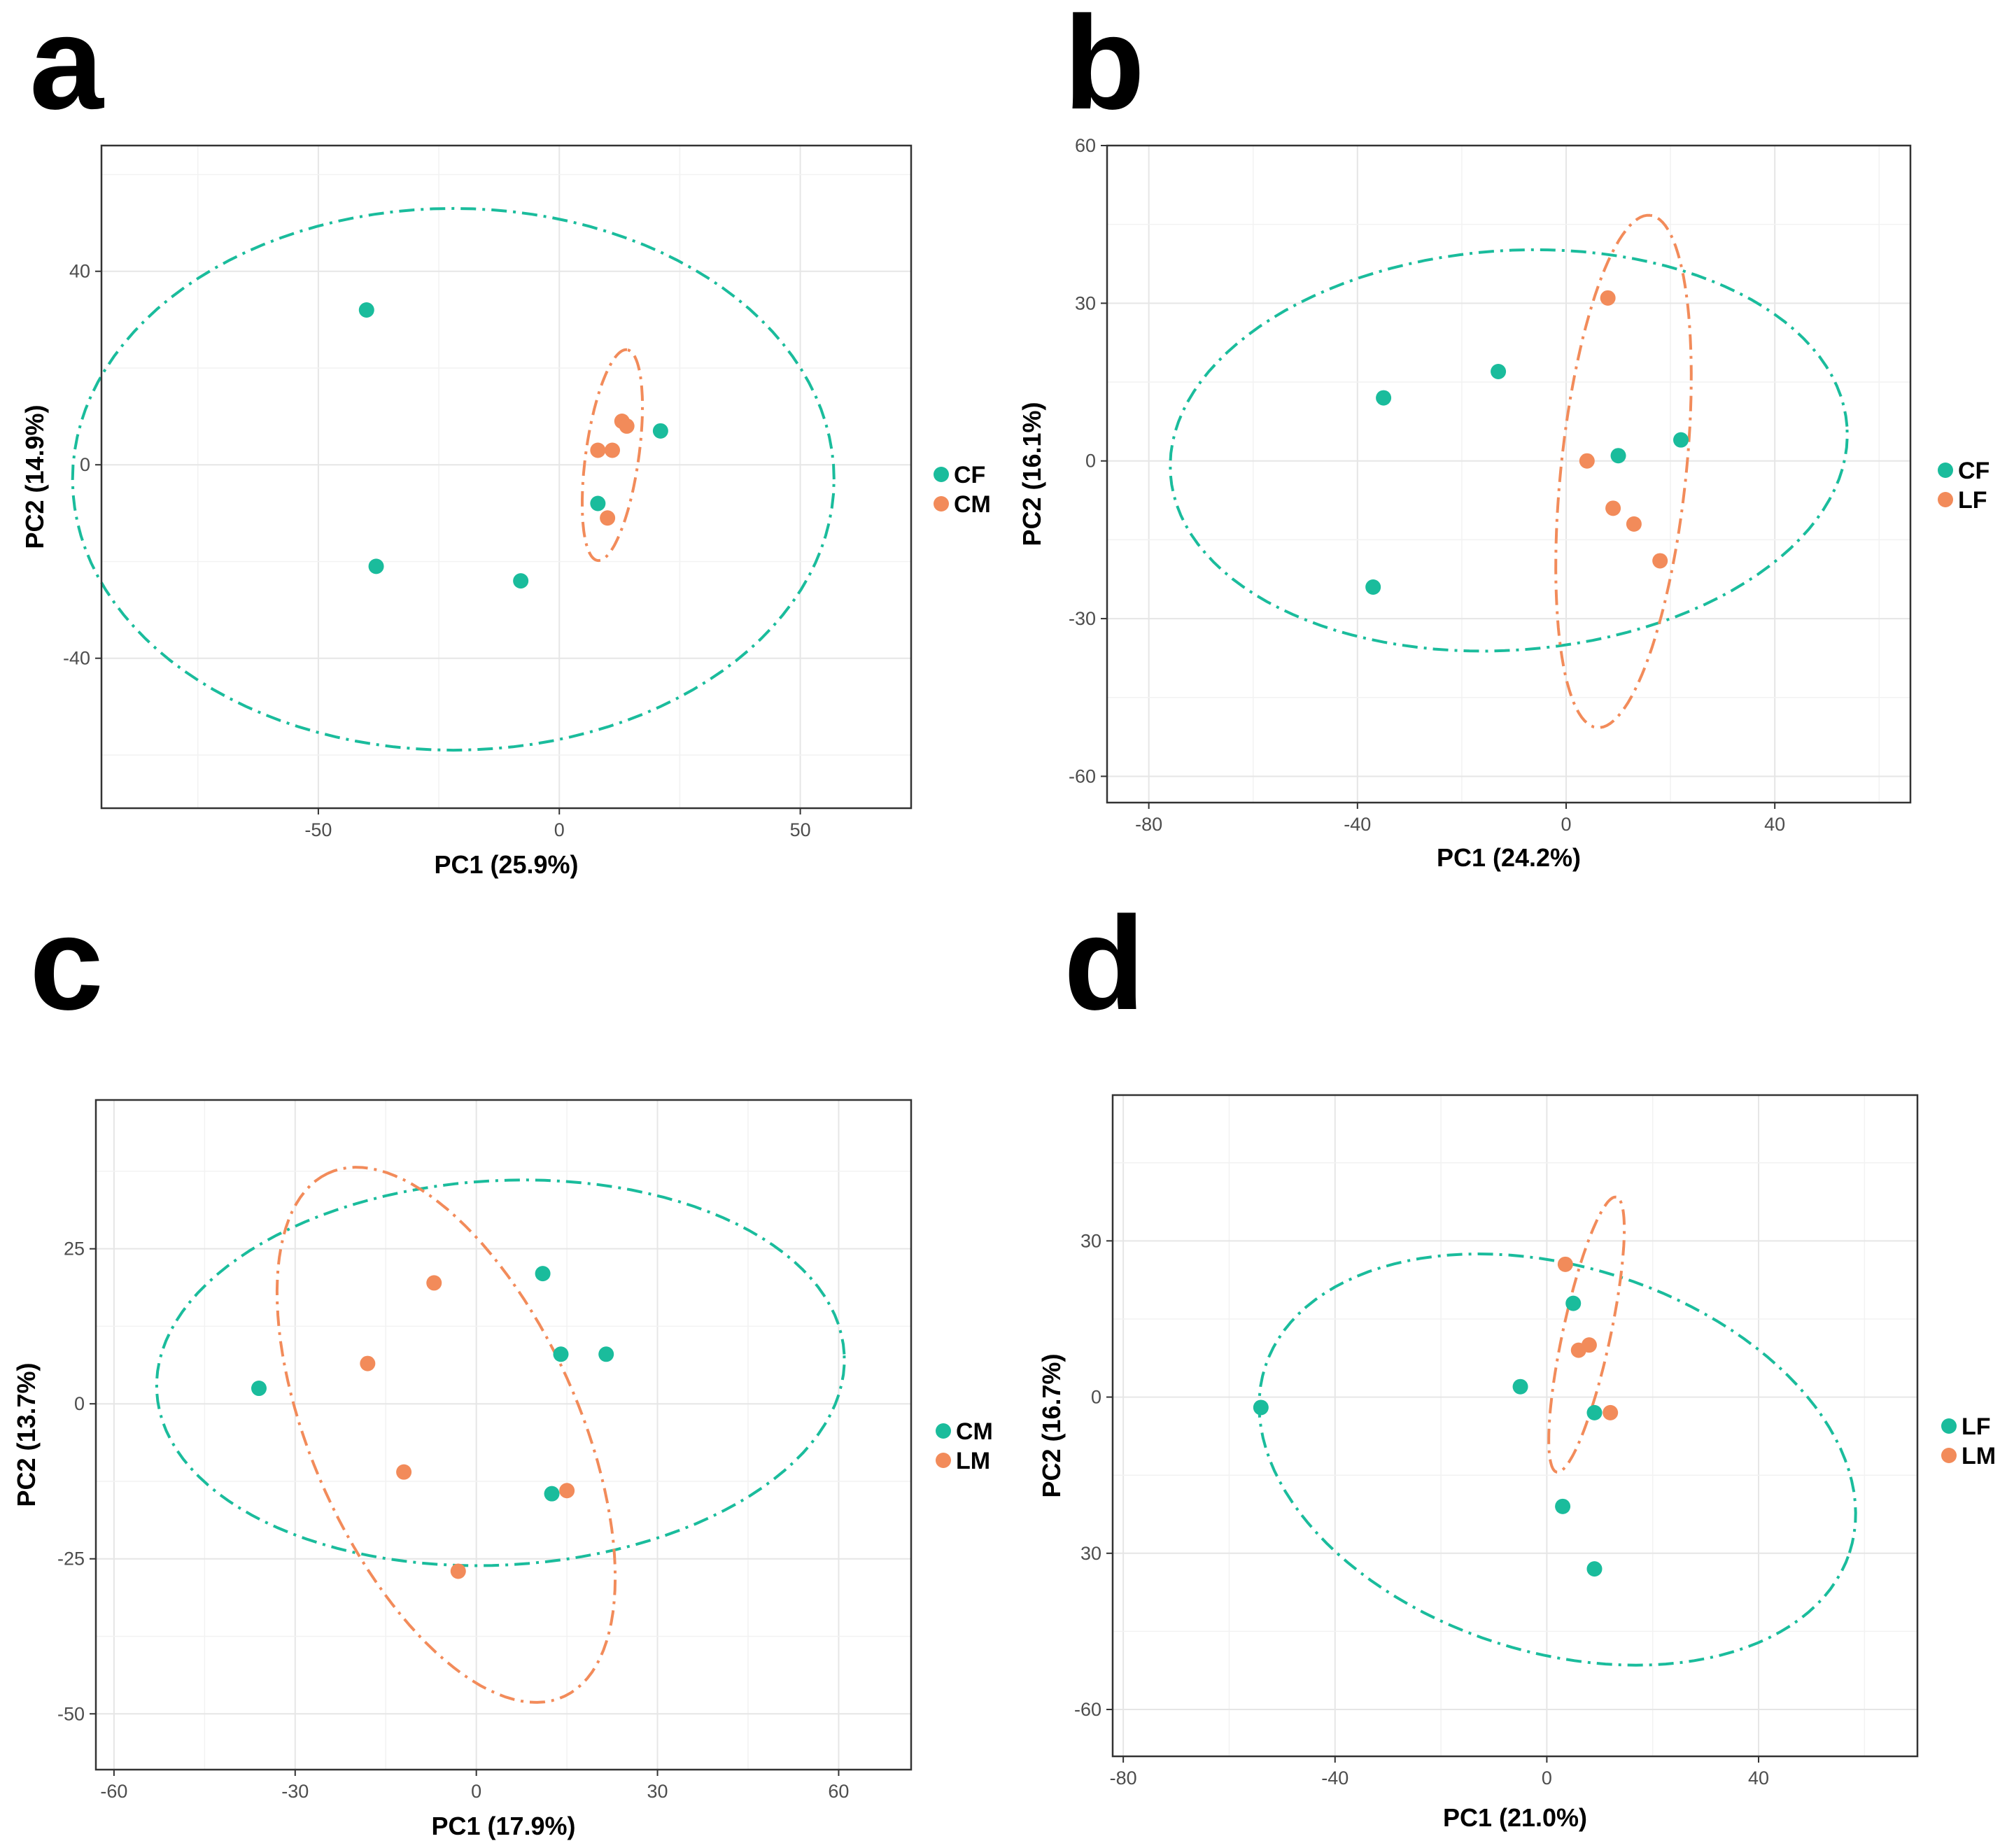  I want to click on x-tick-label: 60, so click(839, 1792).